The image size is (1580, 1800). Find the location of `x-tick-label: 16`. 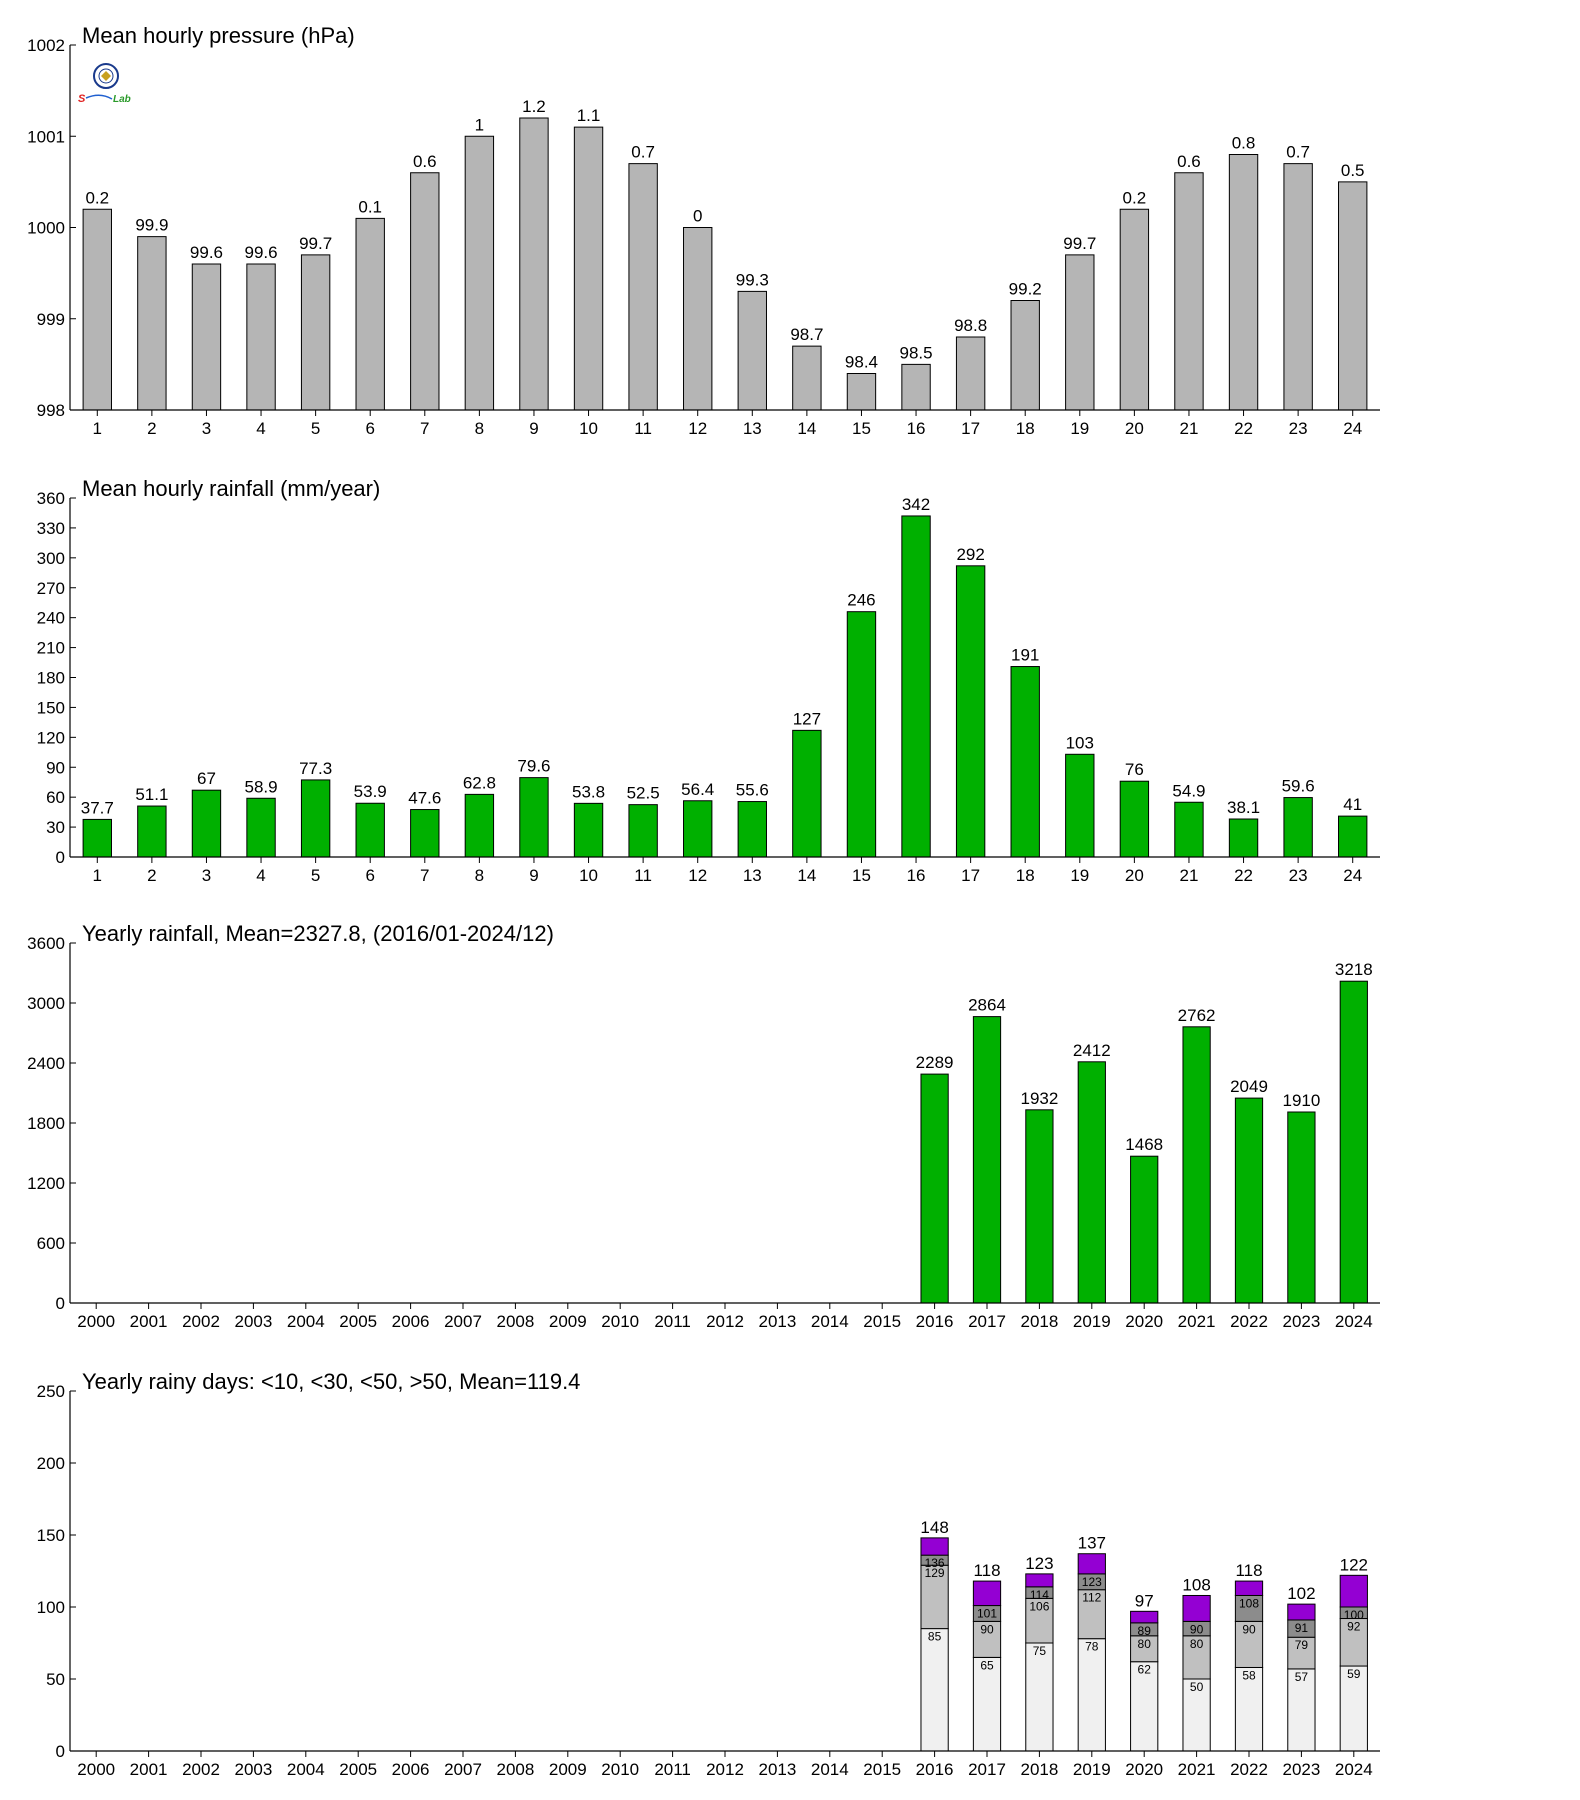

x-tick-label: 16 is located at coordinates (916, 875).